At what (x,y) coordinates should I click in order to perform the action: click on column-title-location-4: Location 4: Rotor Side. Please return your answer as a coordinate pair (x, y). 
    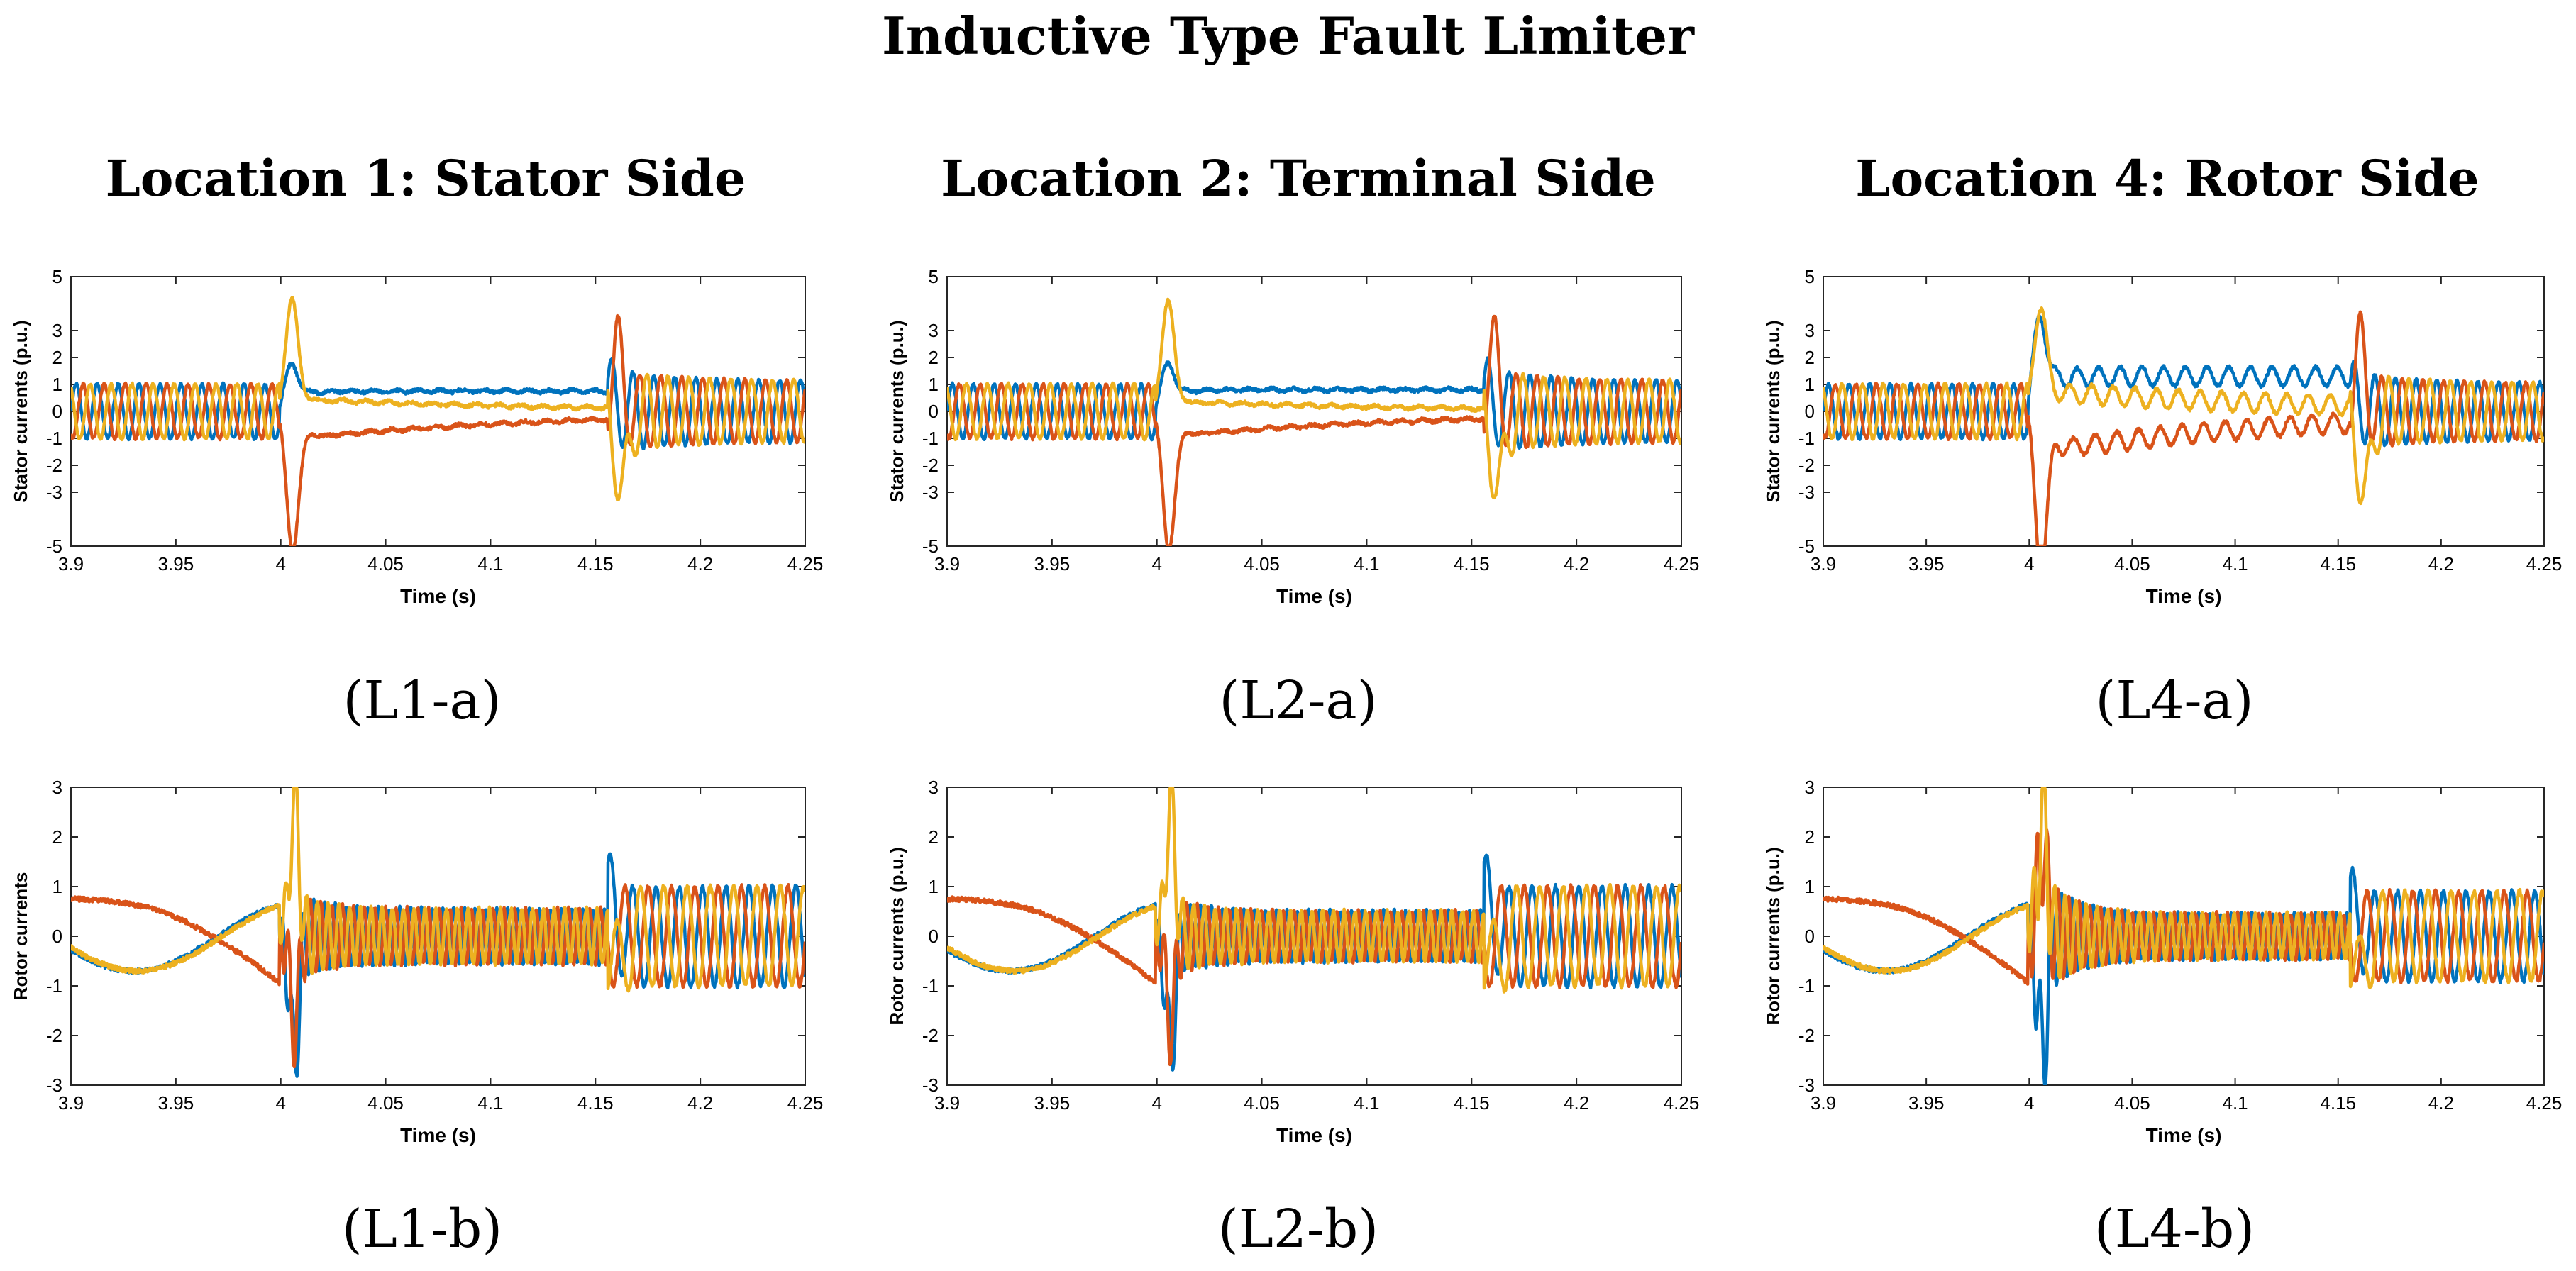
    Looking at the image, I should click on (2167, 178).